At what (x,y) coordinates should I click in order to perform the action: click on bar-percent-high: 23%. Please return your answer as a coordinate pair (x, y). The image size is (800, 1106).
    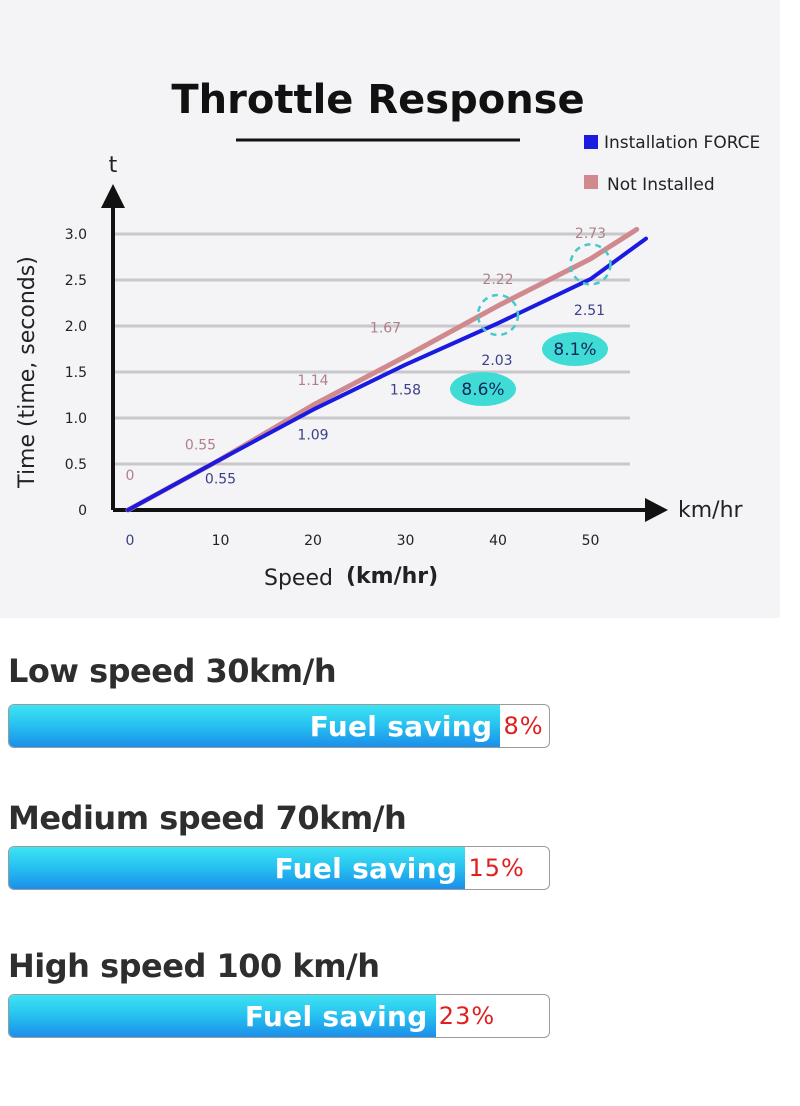
    Looking at the image, I should click on (467, 1016).